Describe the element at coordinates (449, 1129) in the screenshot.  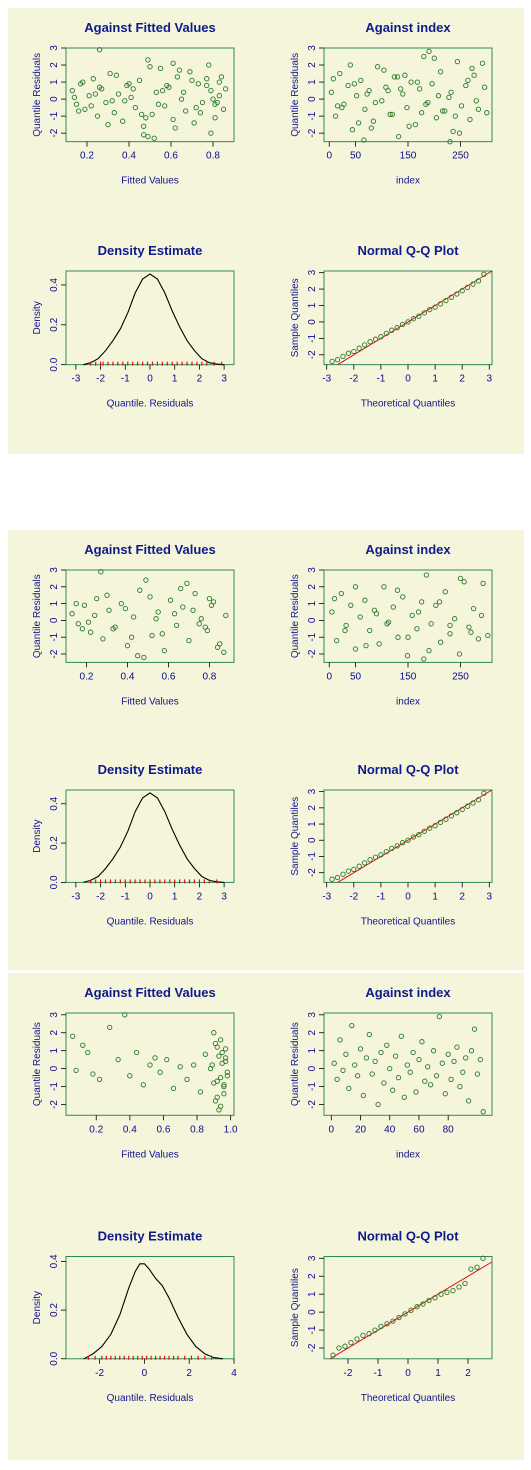
I see `x-tick-label: 80` at that location.